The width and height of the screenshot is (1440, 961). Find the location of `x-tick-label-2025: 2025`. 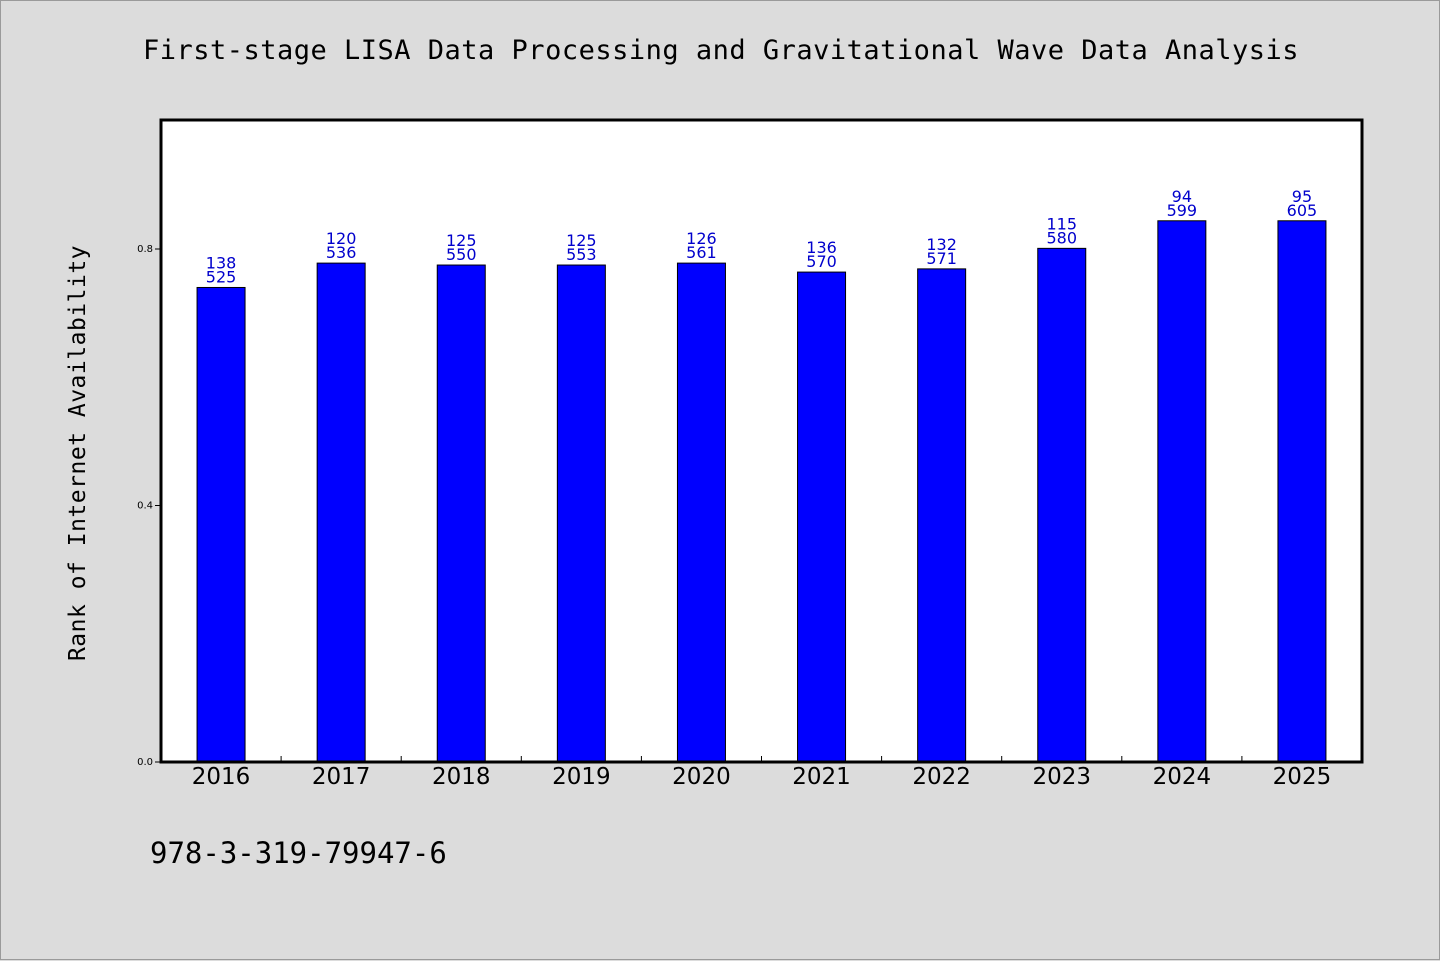

x-tick-label-2025: 2025 is located at coordinates (1302, 777).